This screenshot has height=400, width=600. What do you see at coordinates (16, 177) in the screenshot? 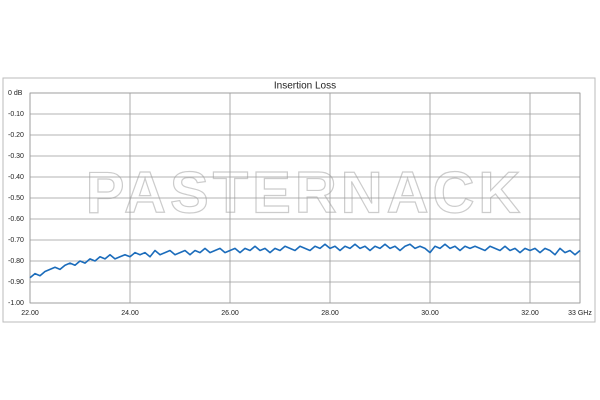
I see `y-tick-label: -0.40` at bounding box center [16, 177].